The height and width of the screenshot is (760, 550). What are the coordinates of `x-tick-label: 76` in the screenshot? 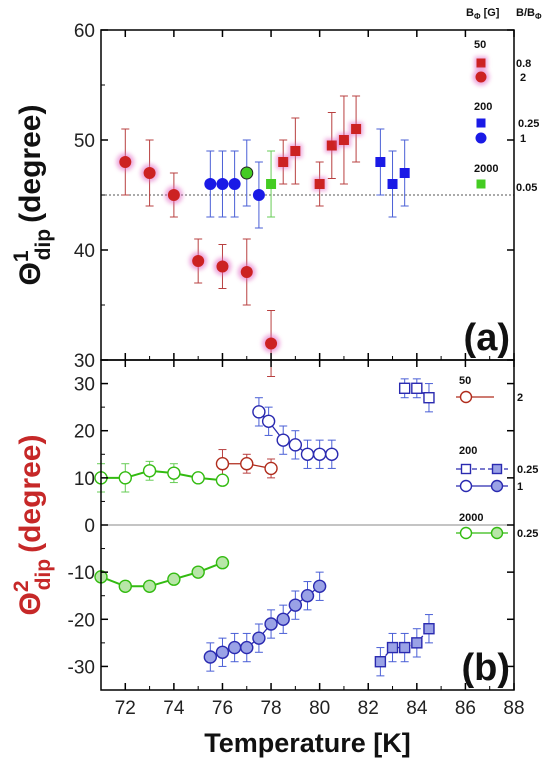 It's located at (222, 708).